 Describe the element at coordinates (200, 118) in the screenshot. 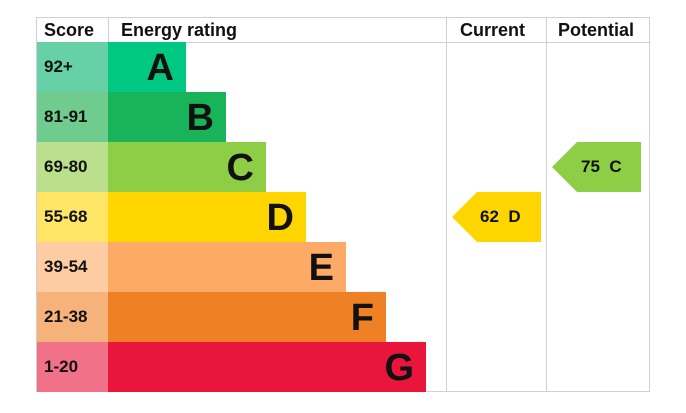

I see `rating-letter: B` at that location.